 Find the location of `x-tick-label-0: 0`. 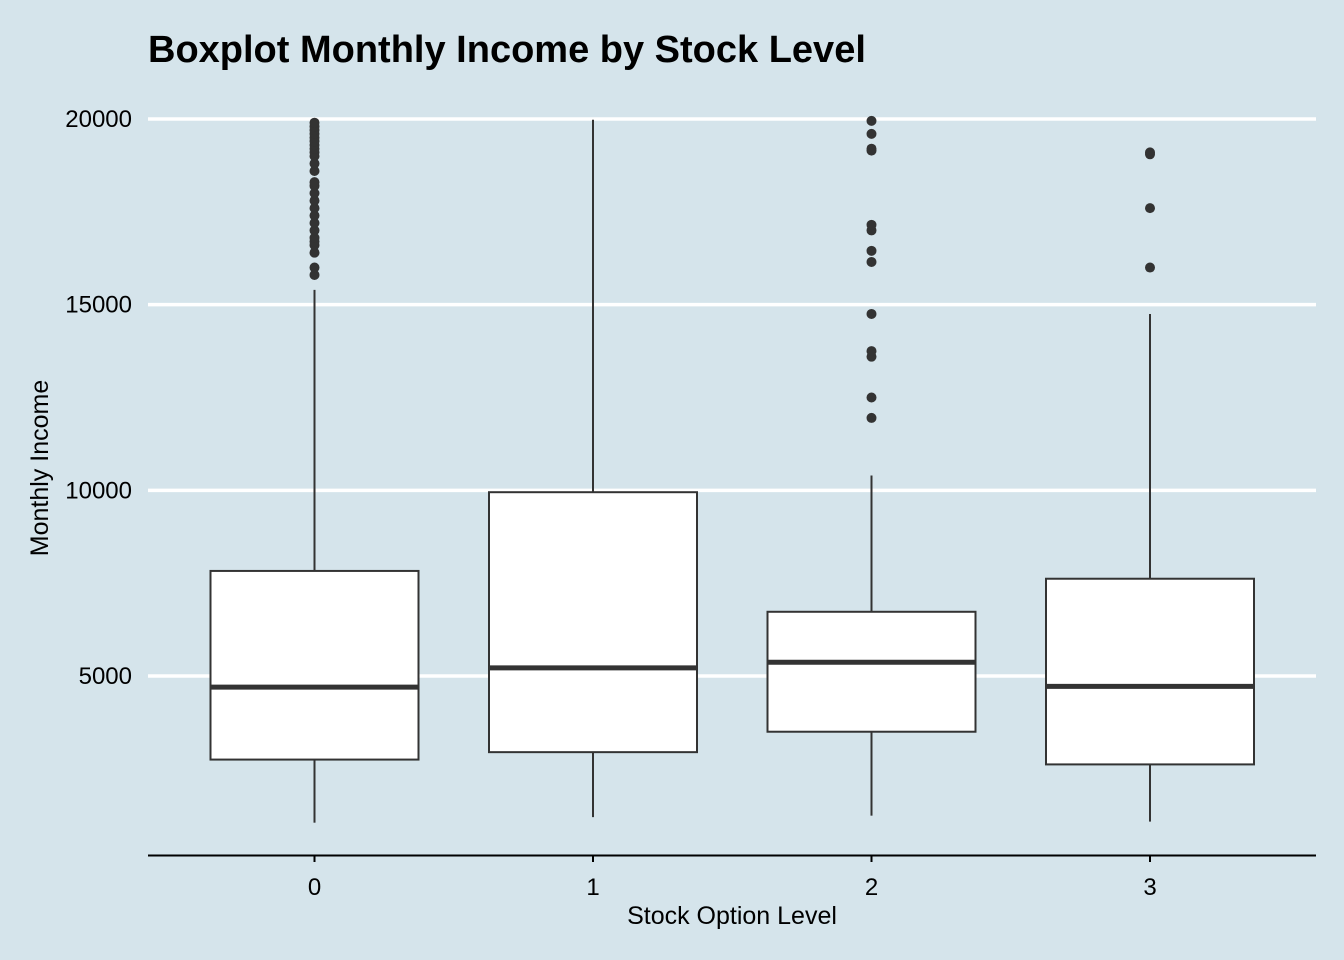

x-tick-label-0: 0 is located at coordinates (314, 887).